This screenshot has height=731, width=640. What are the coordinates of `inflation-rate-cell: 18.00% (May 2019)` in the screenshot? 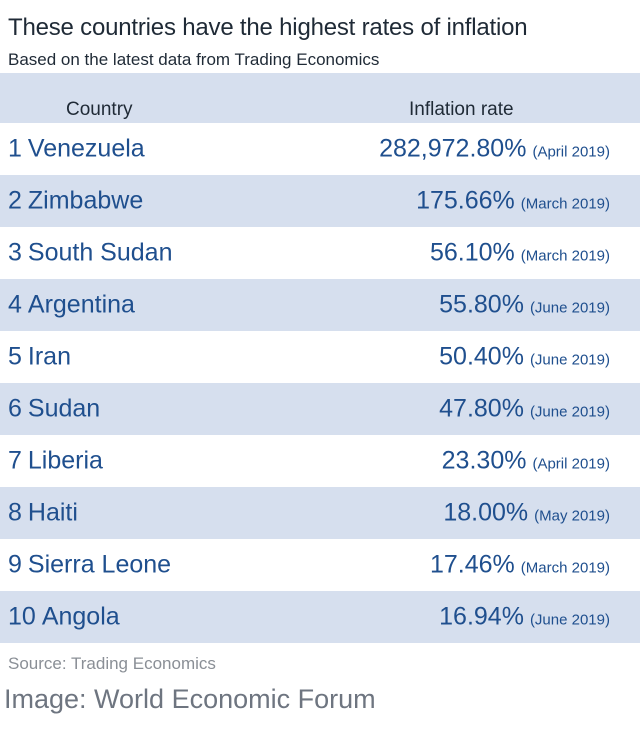 It's located at (526, 513).